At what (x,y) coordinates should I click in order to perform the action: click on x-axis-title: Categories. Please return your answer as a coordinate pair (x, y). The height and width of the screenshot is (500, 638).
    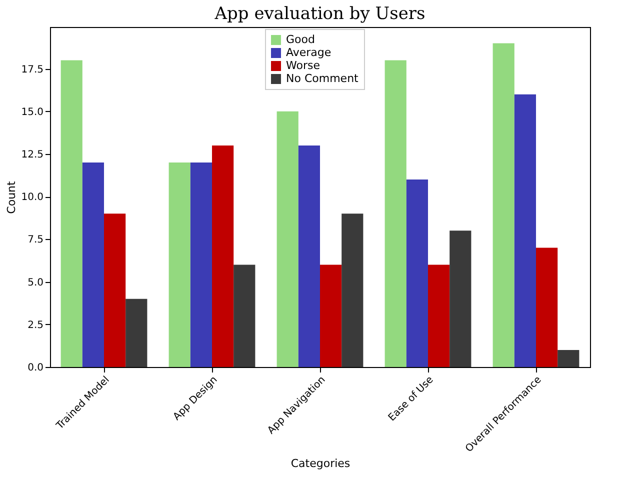
    Looking at the image, I should click on (320, 463).